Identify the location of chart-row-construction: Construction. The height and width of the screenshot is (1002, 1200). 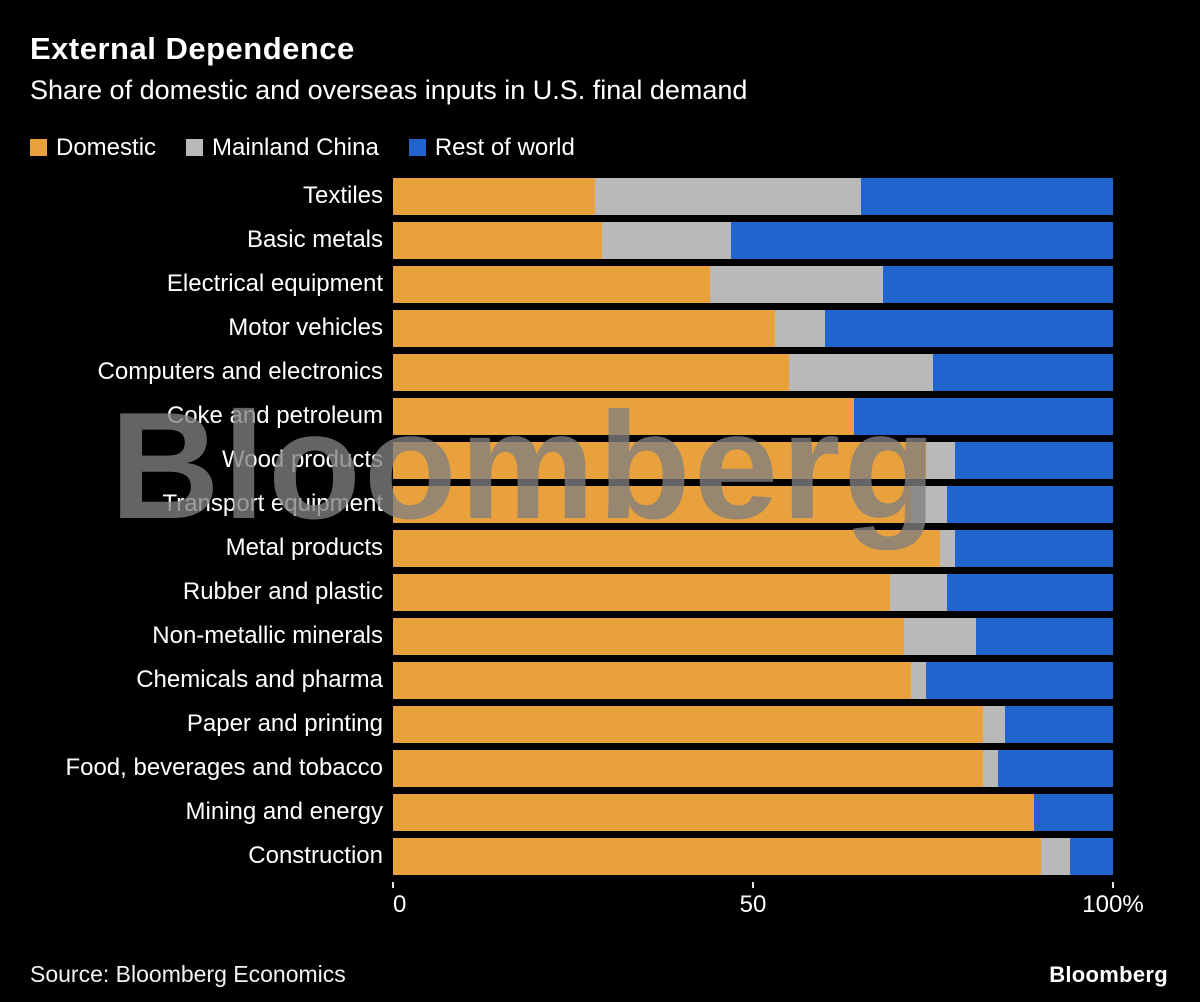
(571, 856).